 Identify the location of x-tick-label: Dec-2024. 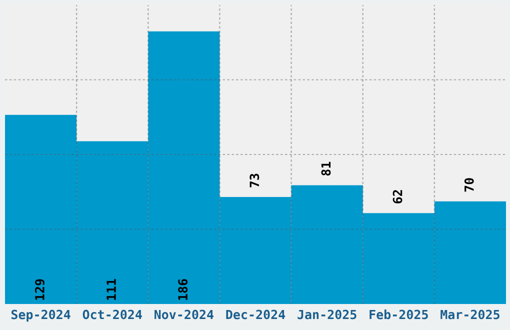
(256, 315).